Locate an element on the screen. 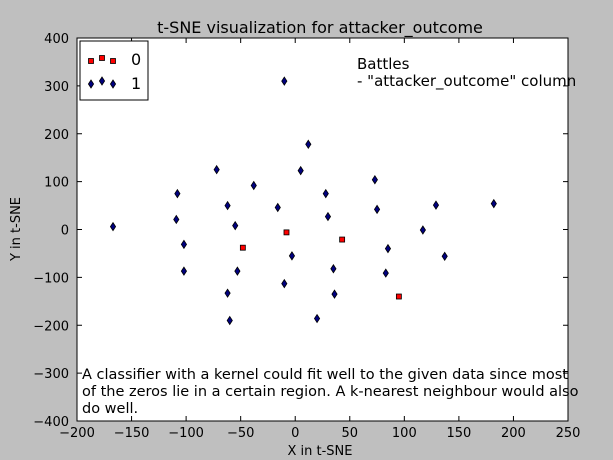  y-tick-label: 300 is located at coordinates (56, 87).